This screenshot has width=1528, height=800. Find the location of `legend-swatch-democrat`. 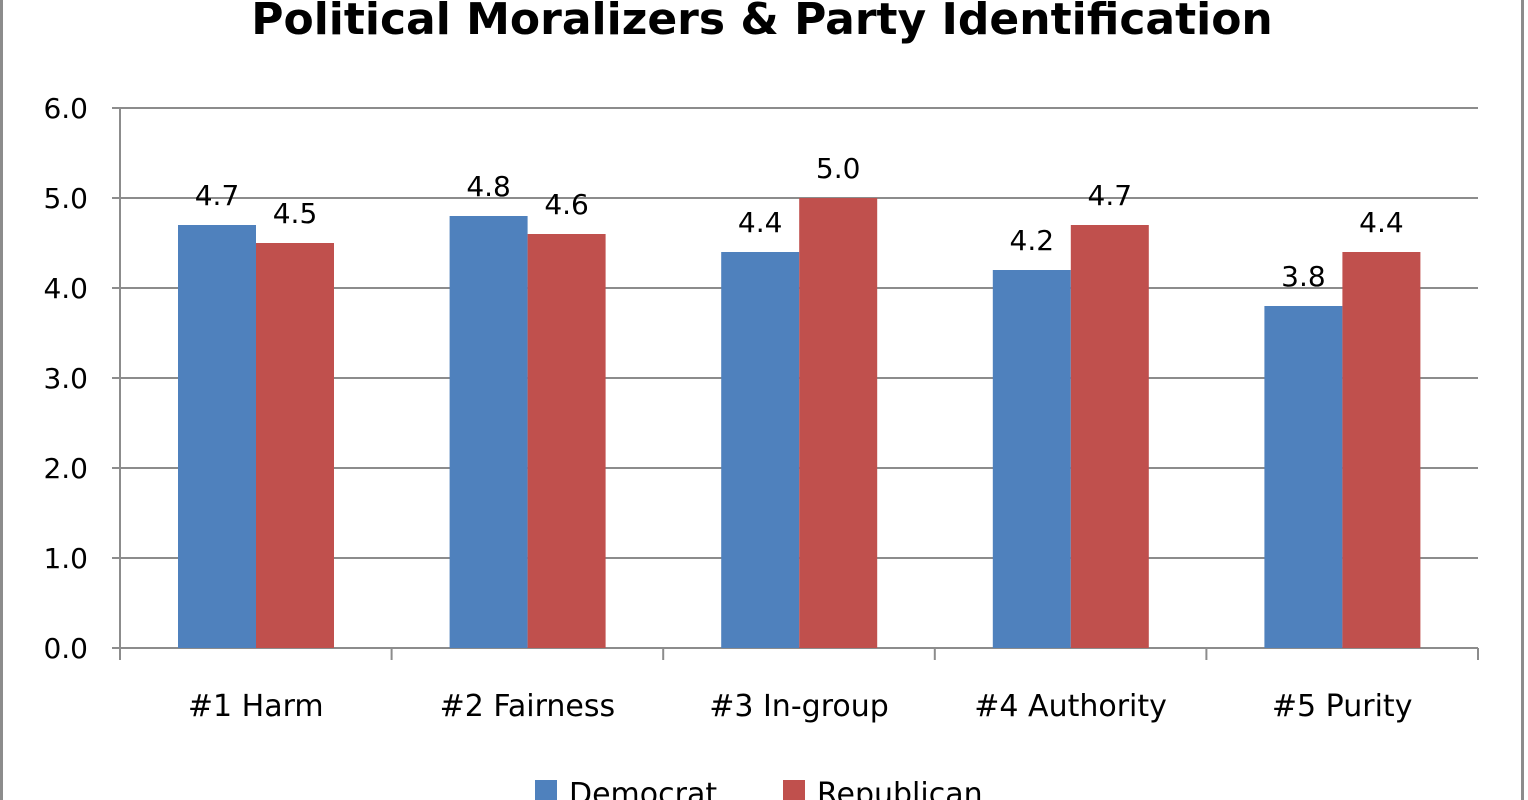

legend-swatch-democrat is located at coordinates (546, 790).